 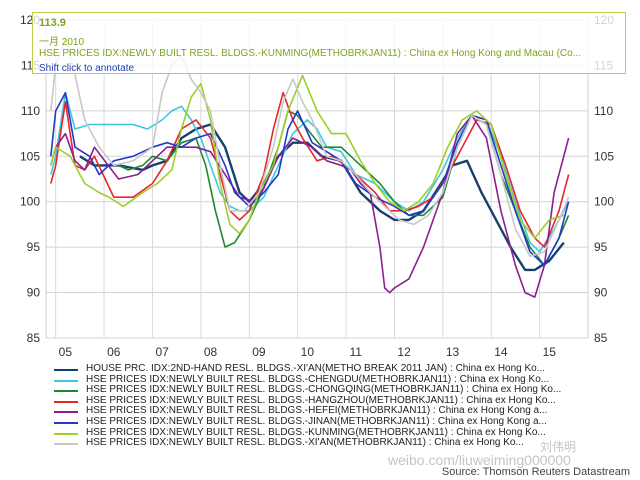 What do you see at coordinates (30, 202) in the screenshot?
I see `y-tick-label-left: 100` at bounding box center [30, 202].